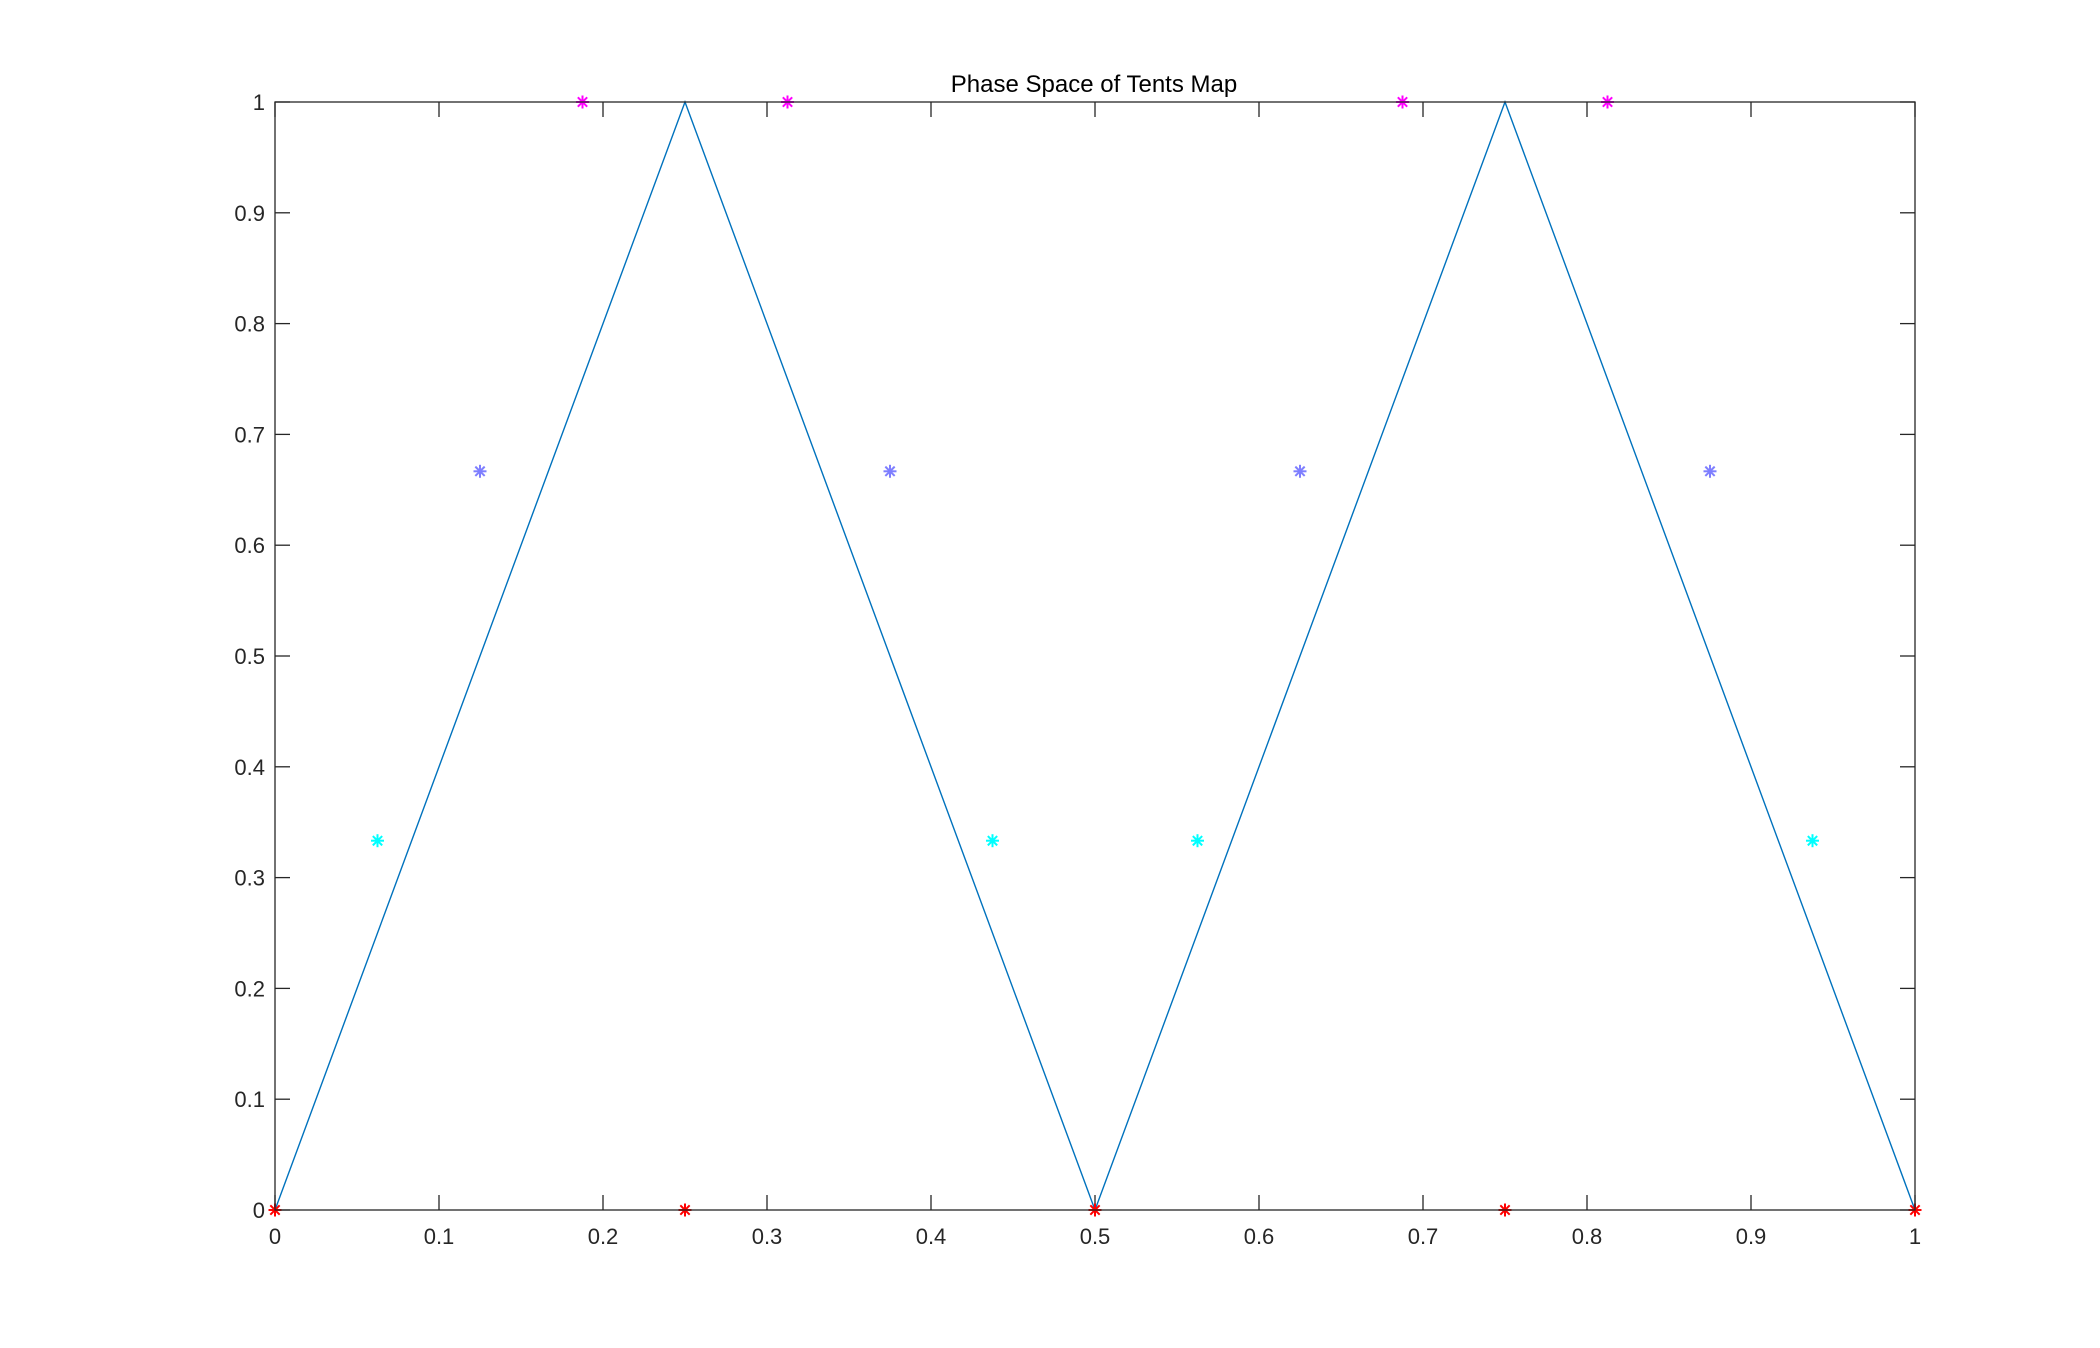  I want to click on x-tick-label: 0.9, so click(1751, 1236).